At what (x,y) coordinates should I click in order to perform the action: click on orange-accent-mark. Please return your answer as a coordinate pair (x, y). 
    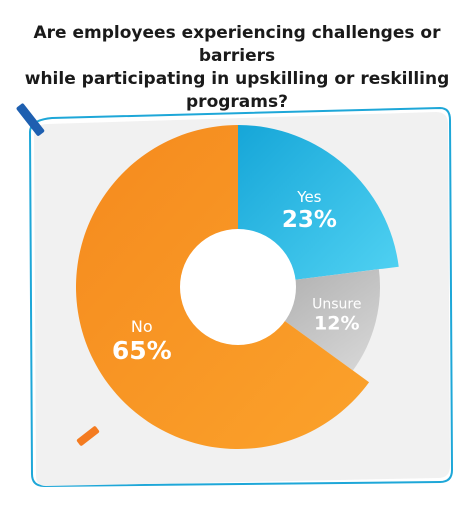
    Looking at the image, I should click on (88, 436).